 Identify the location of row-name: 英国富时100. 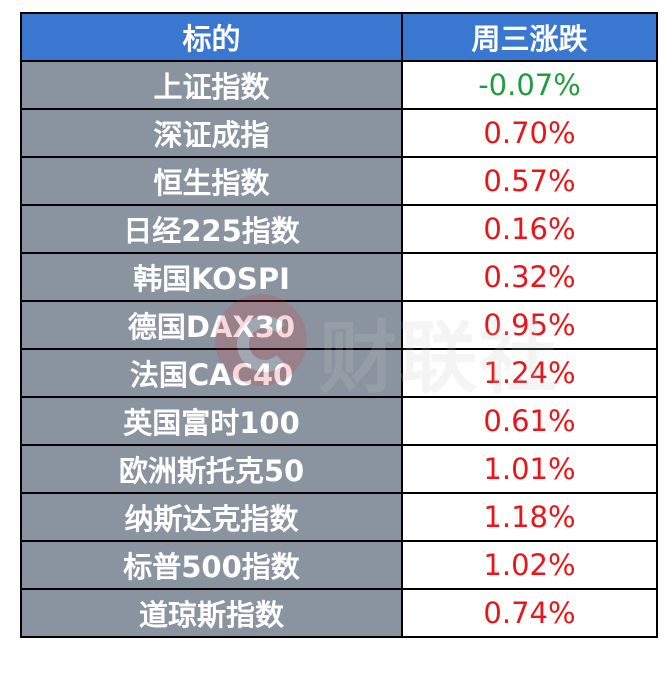
(211, 421).